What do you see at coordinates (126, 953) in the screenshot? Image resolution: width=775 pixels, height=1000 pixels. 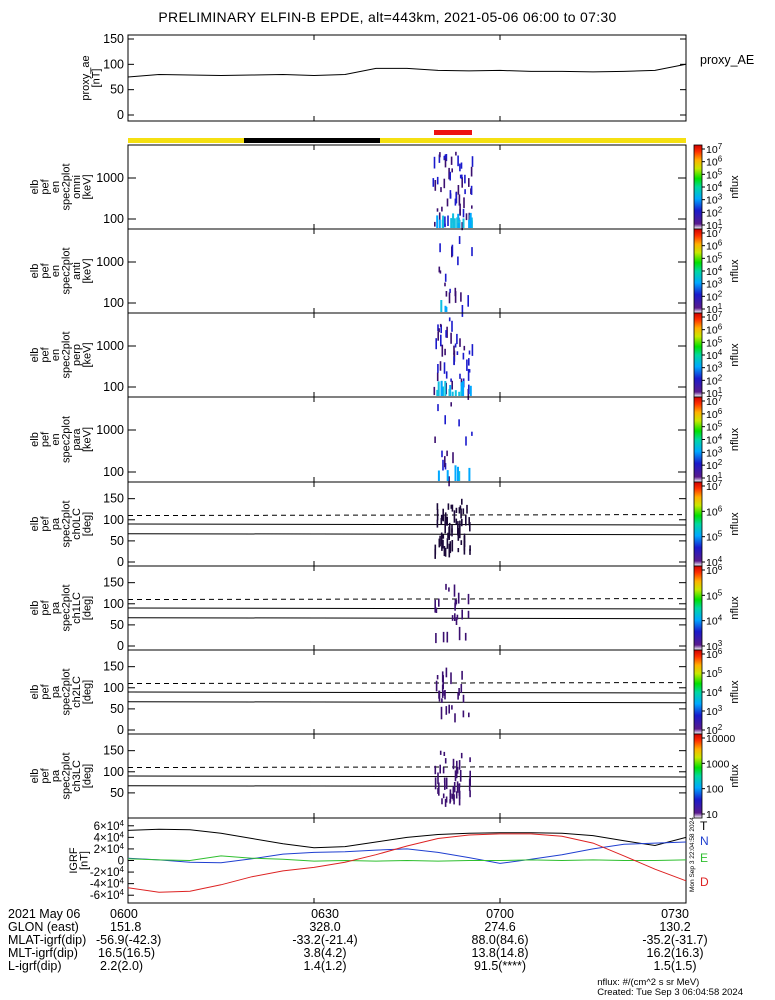 I see `footer-value: 16.5(16.5)` at bounding box center [126, 953].